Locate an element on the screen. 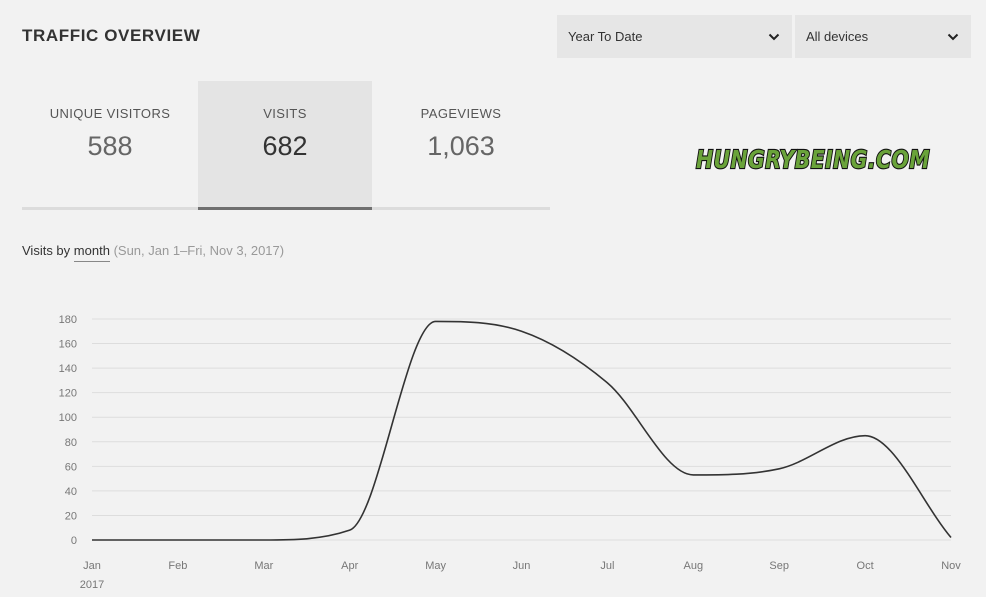 Image resolution: width=986 pixels, height=597 pixels. metric-label: PAGEVIEWS is located at coordinates (461, 113).